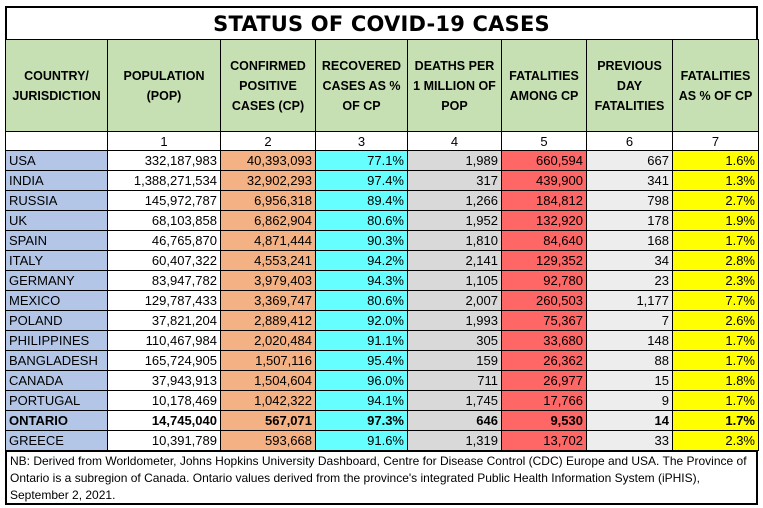 Image resolution: width=763 pixels, height=508 pixels. Describe the element at coordinates (361, 160) in the screenshot. I see `recovered-pct-cell: 77.1%` at that location.